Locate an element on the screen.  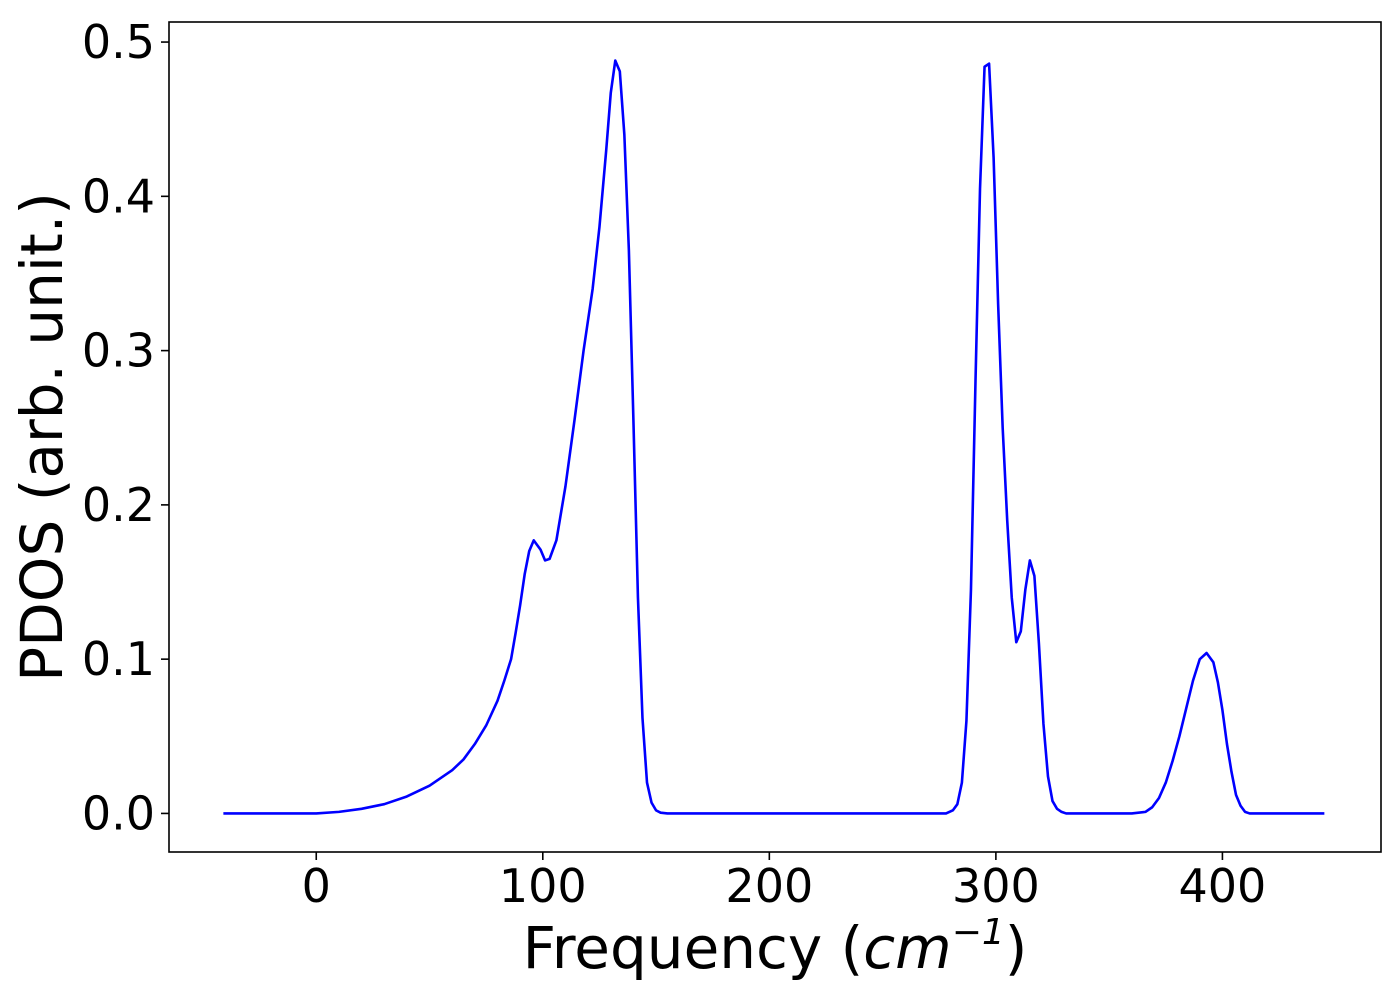
x-axis-title-suffix: ) is located at coordinates (1016, 948).